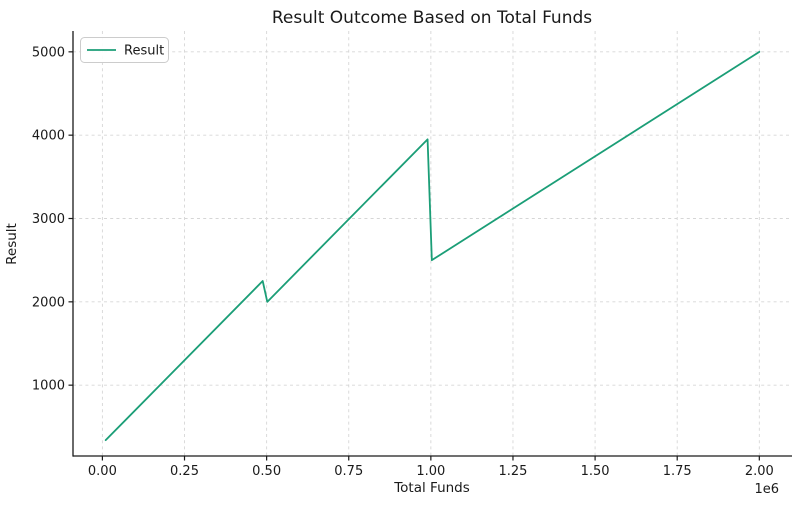  I want to click on y-tick-label: 5000, so click(48, 52).